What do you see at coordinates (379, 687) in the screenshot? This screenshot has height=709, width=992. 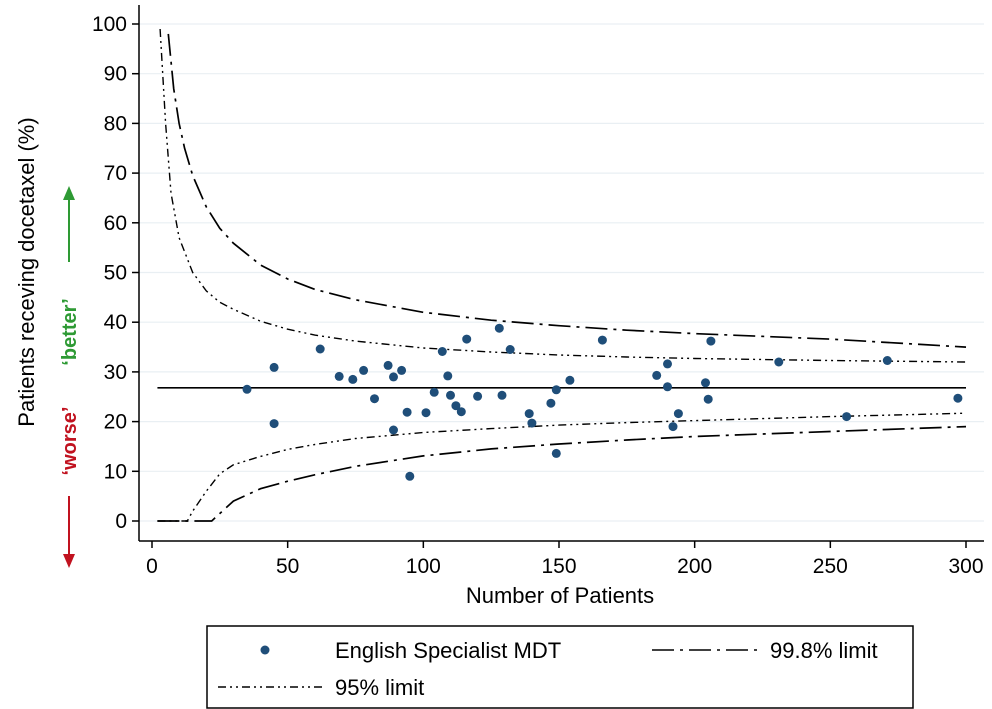 I see `legend-label-95: 95% limit` at bounding box center [379, 687].